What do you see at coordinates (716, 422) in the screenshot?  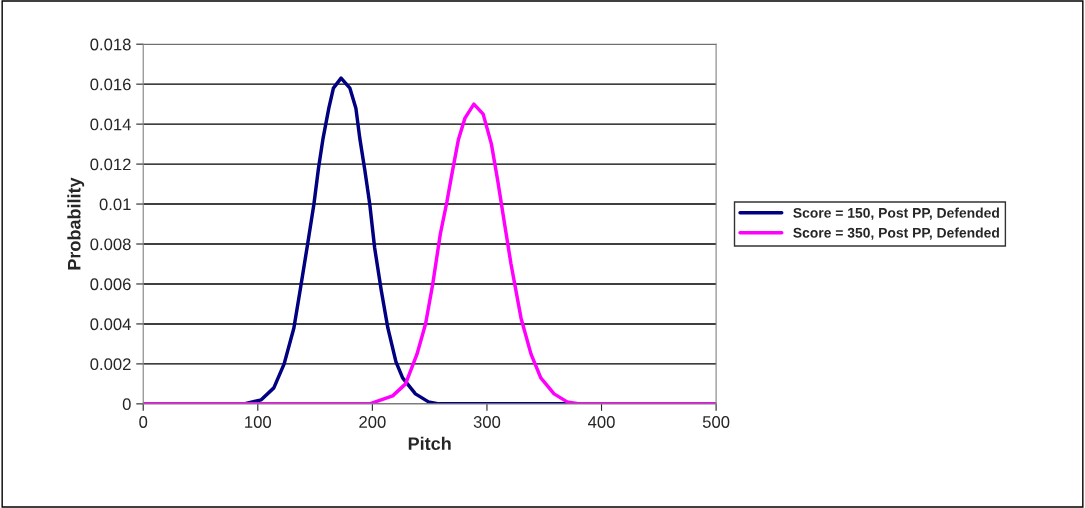 I see `x-tick-label: 500` at bounding box center [716, 422].